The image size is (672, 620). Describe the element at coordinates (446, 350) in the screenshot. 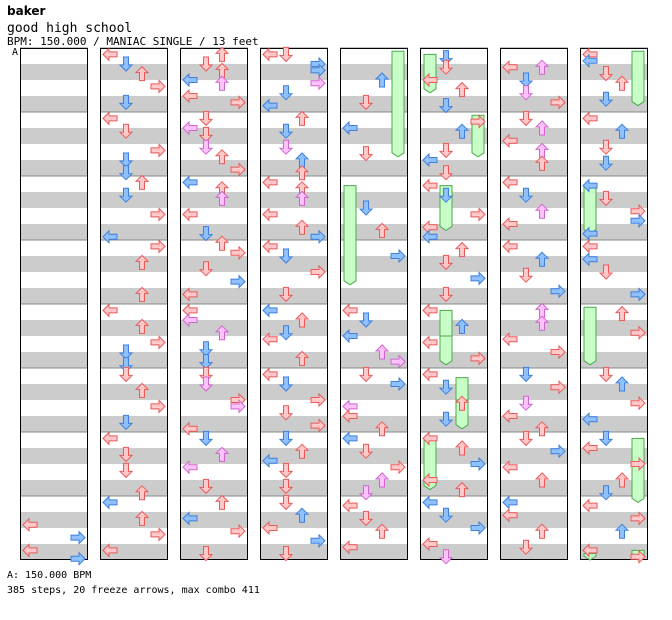

I see `freeze-arrow-down` at that location.